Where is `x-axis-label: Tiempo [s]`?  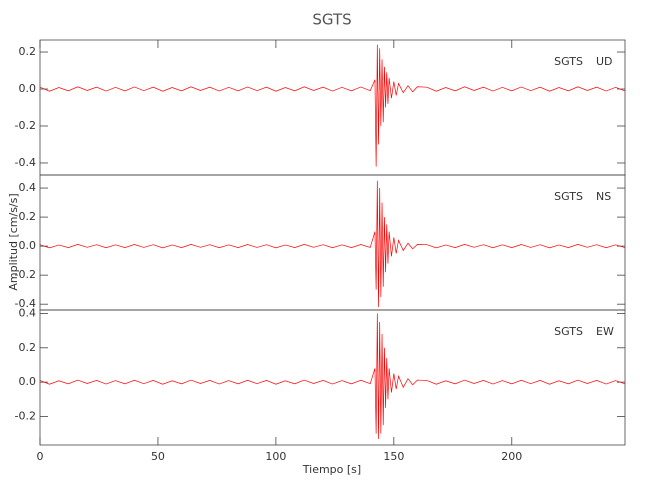 x-axis-label: Tiempo [s] is located at coordinates (331, 469).